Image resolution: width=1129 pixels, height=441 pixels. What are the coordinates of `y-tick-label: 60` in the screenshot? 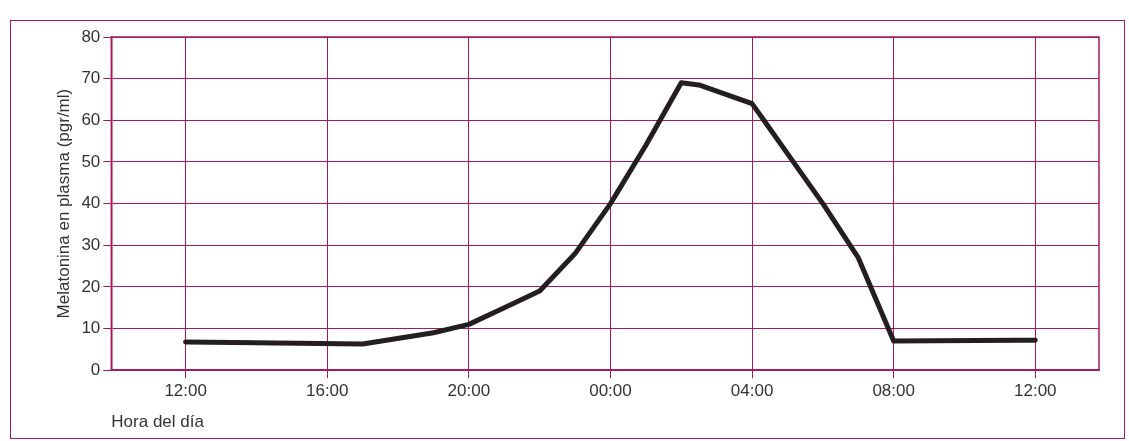 It's located at (91, 119).